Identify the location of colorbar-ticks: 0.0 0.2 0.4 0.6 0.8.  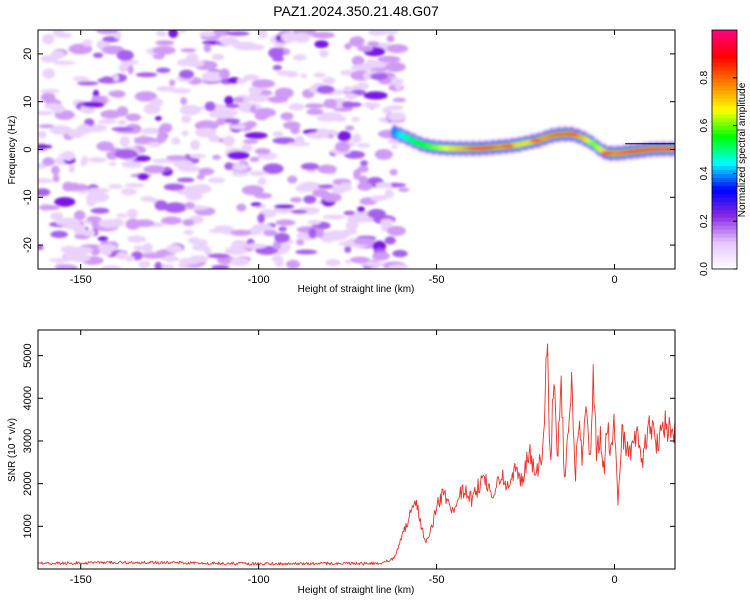
(718, 173).